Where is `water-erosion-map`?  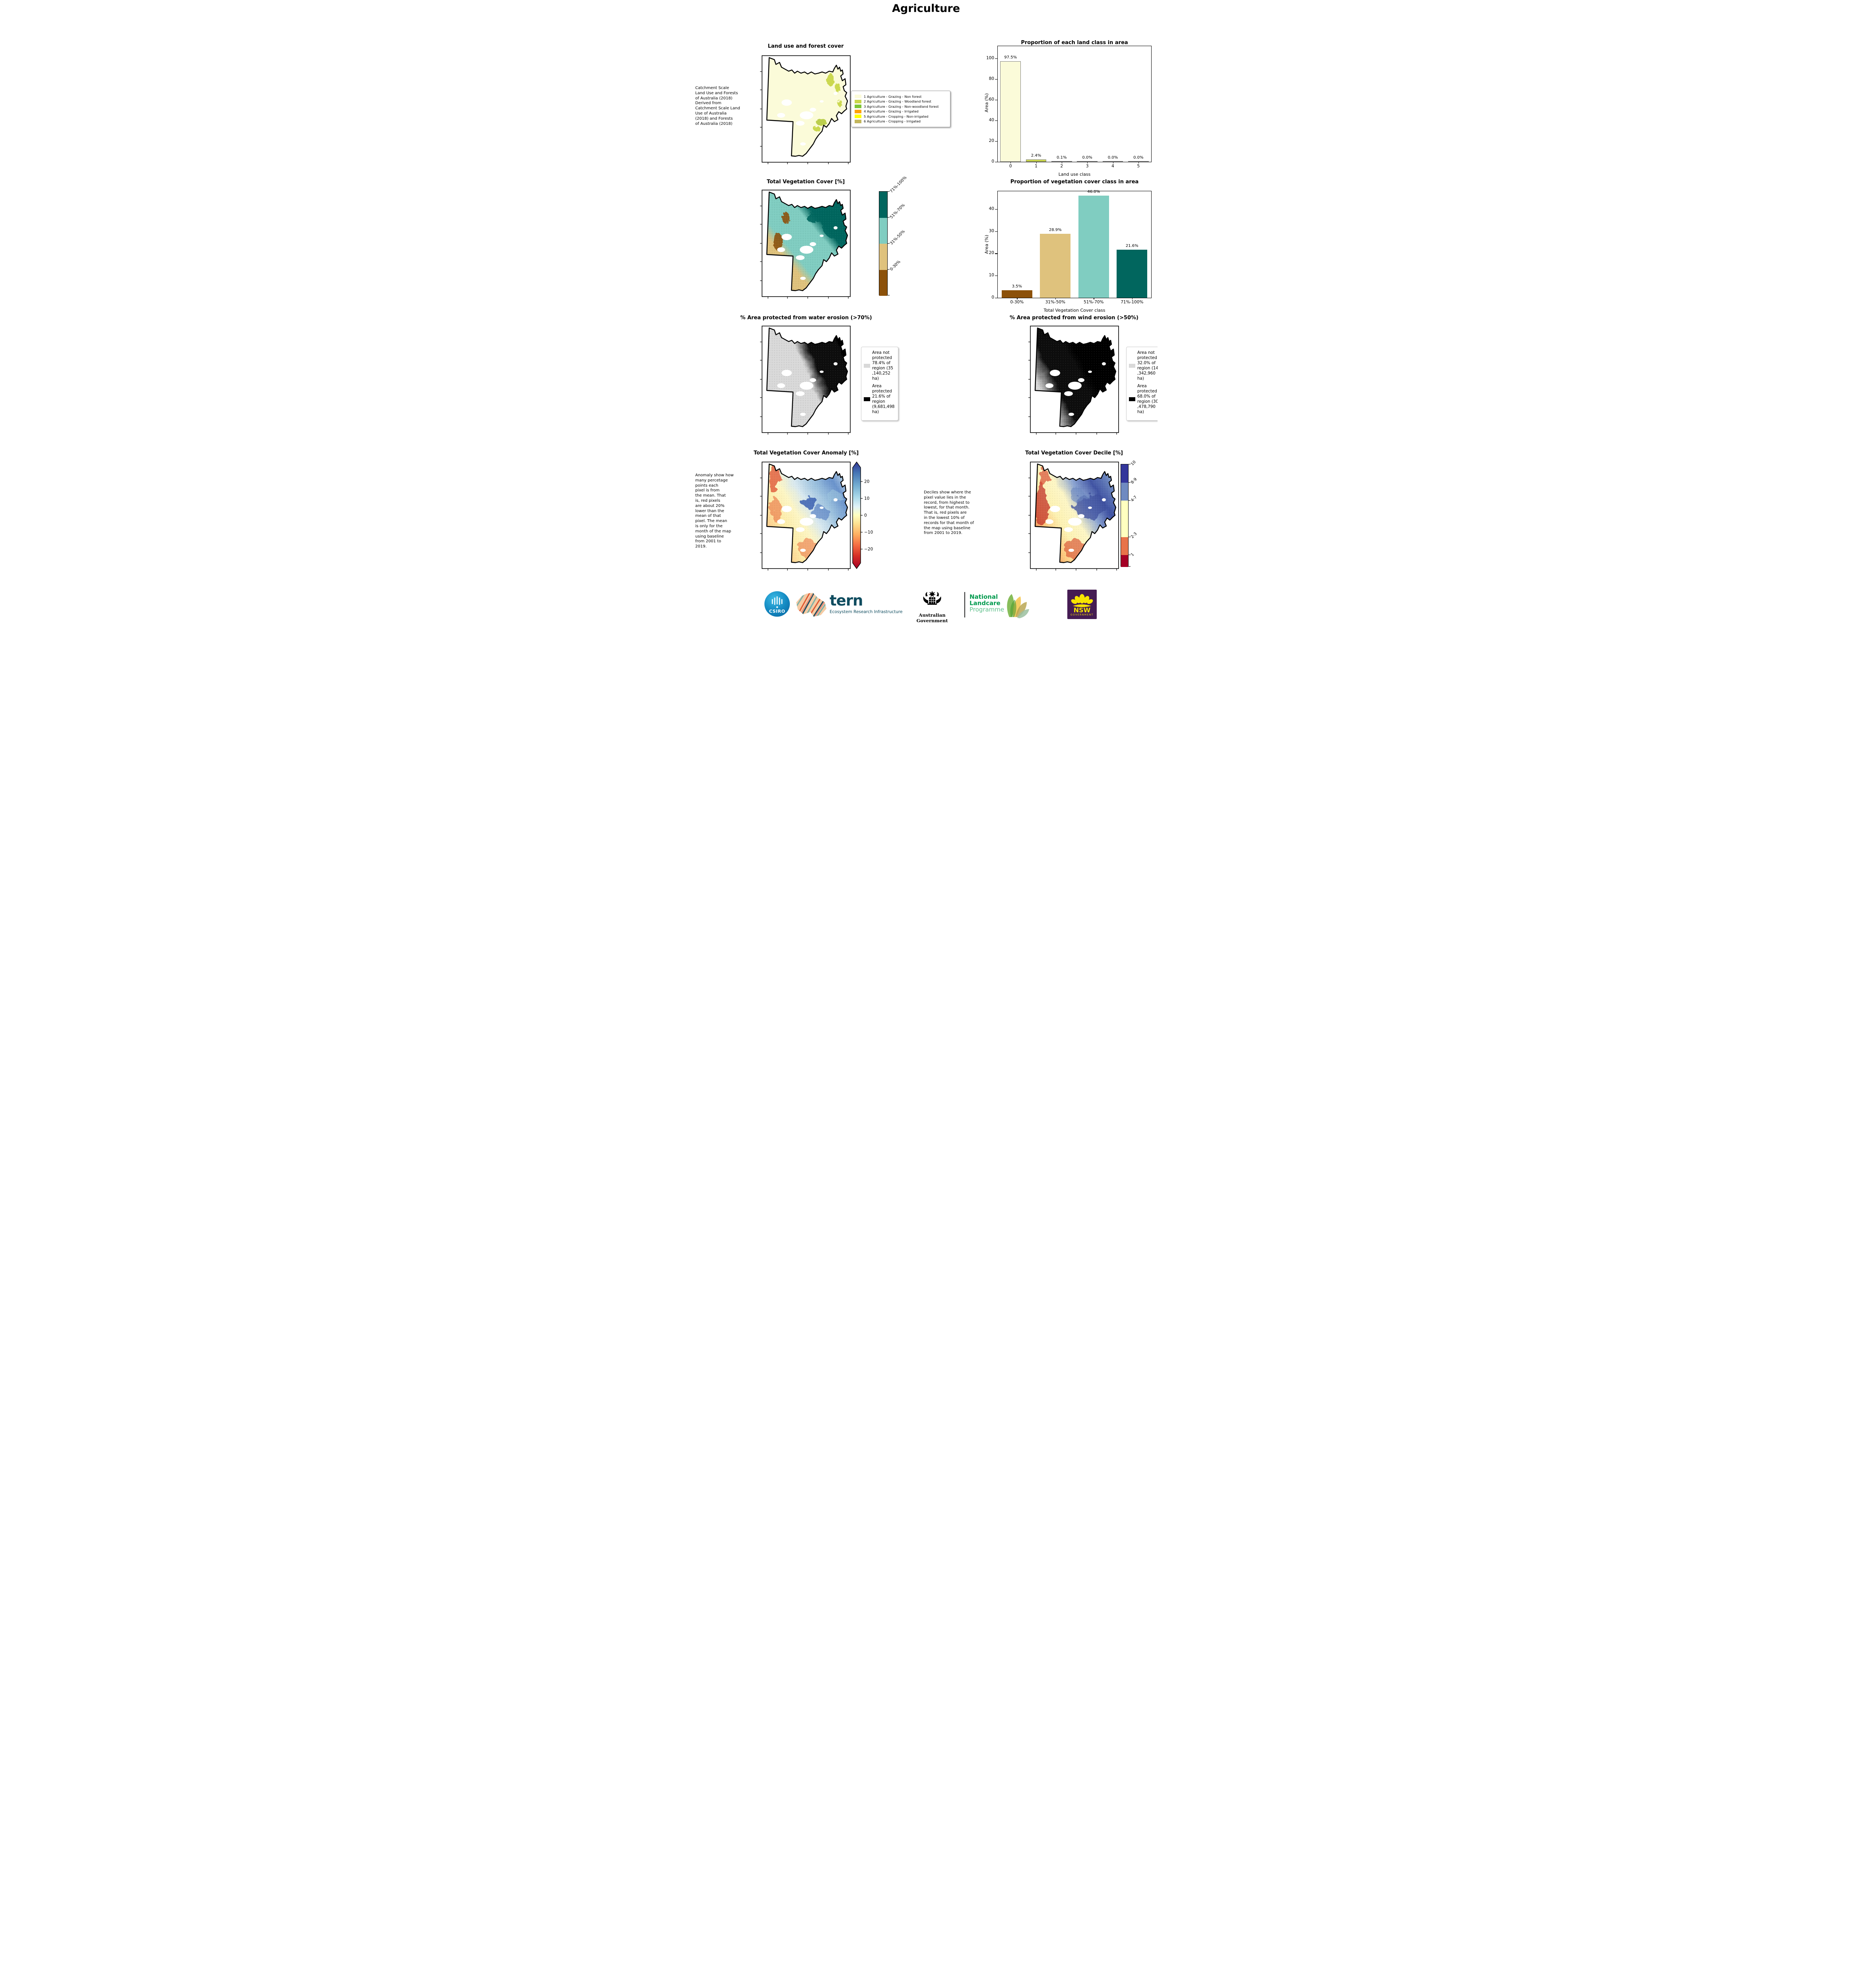
water-erosion-map is located at coordinates (806, 380).